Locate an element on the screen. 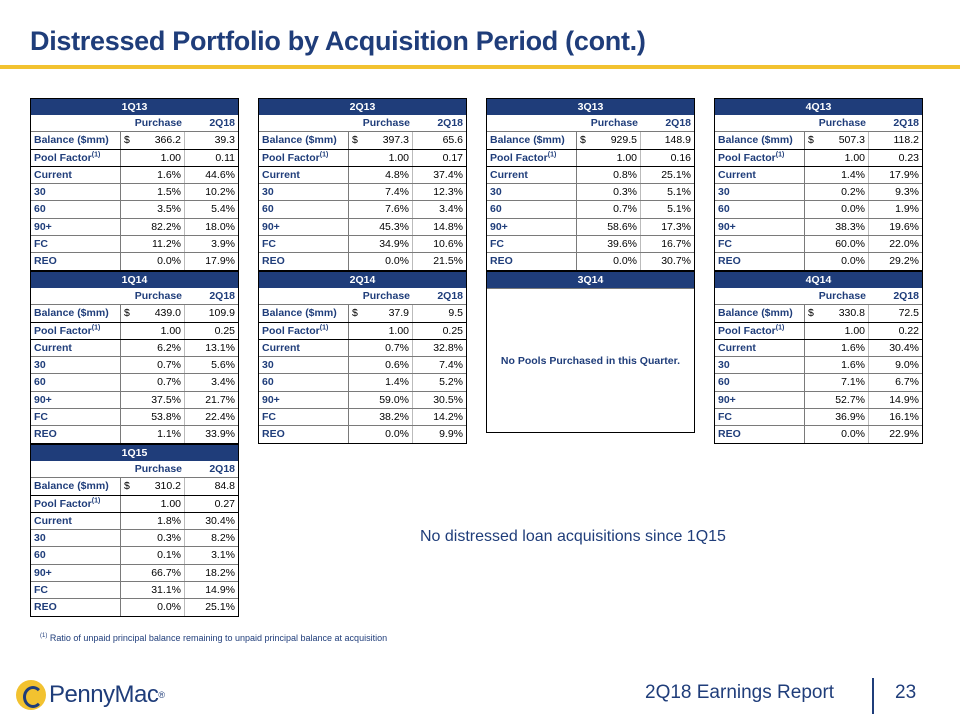 This screenshot has height=720, width=960. current-purchase: 1.8% is located at coordinates (153, 521).